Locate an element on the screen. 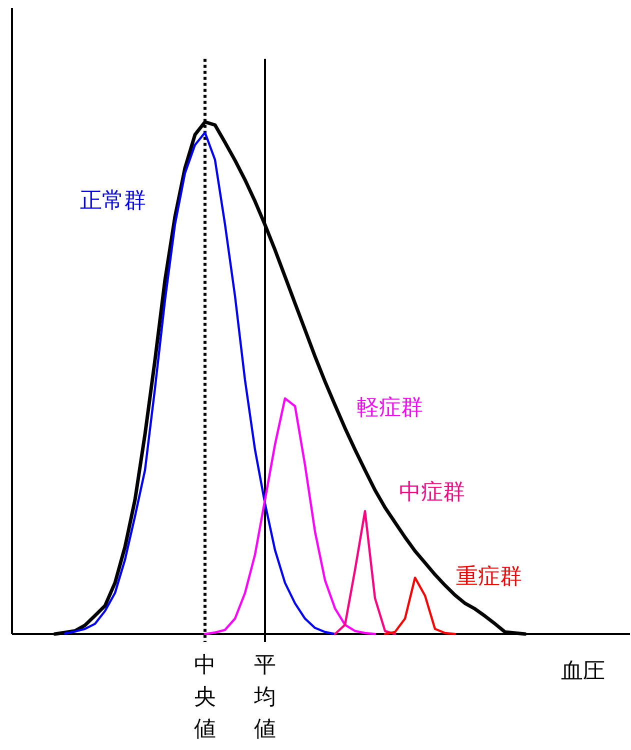 This screenshot has height=750, width=631. x-axis-title: 血圧 is located at coordinates (583, 671).